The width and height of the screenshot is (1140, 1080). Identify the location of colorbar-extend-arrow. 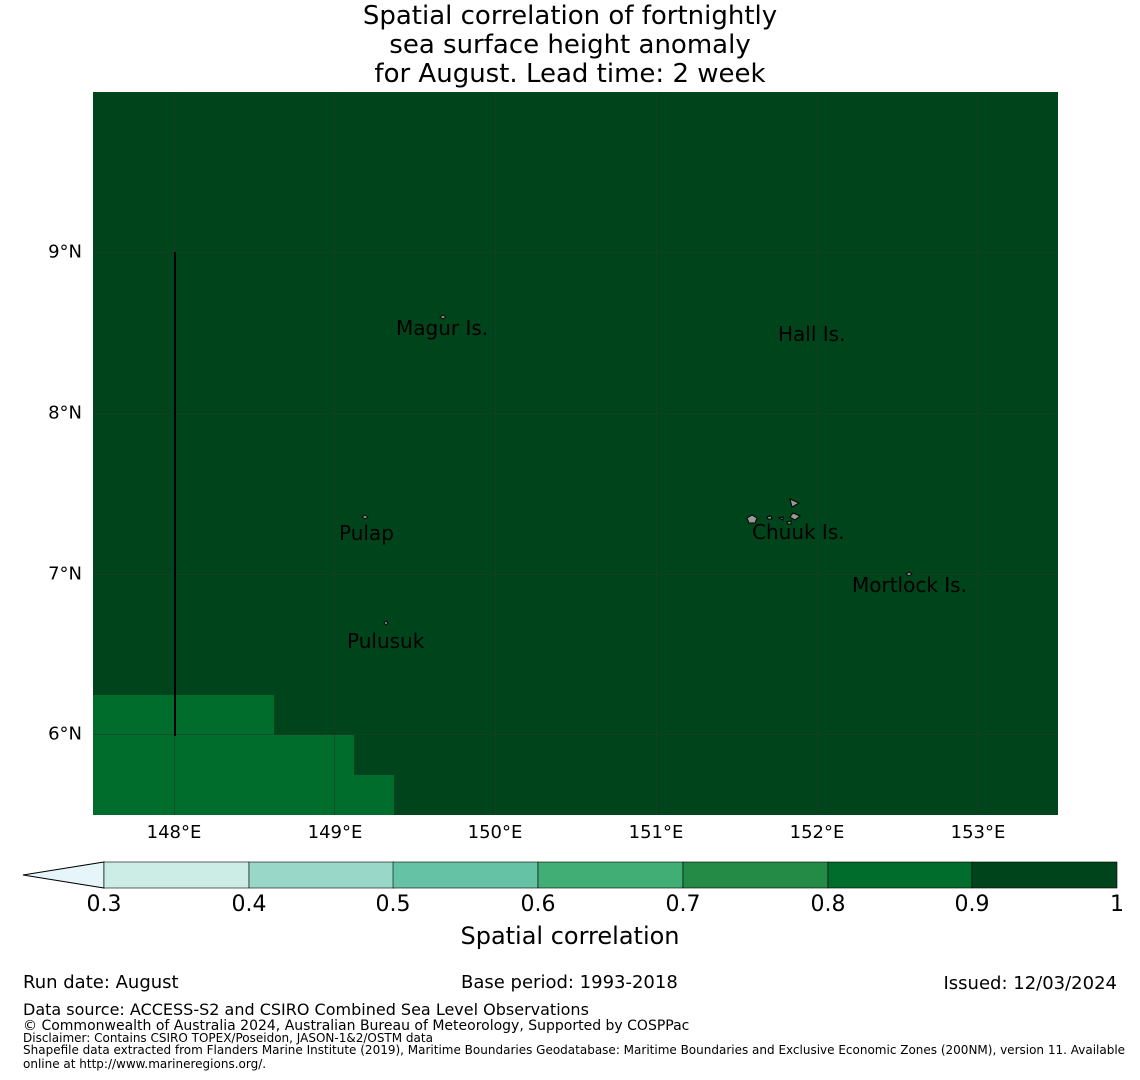
(63, 875).